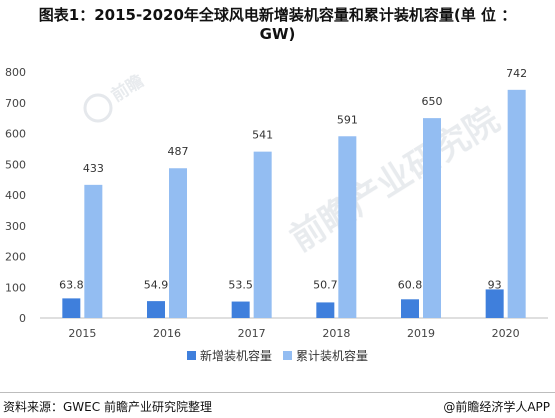 The height and width of the screenshot is (418, 555). Describe the element at coordinates (410, 284) in the screenshot. I see `data-label-new-capacity: 60.8` at that location.